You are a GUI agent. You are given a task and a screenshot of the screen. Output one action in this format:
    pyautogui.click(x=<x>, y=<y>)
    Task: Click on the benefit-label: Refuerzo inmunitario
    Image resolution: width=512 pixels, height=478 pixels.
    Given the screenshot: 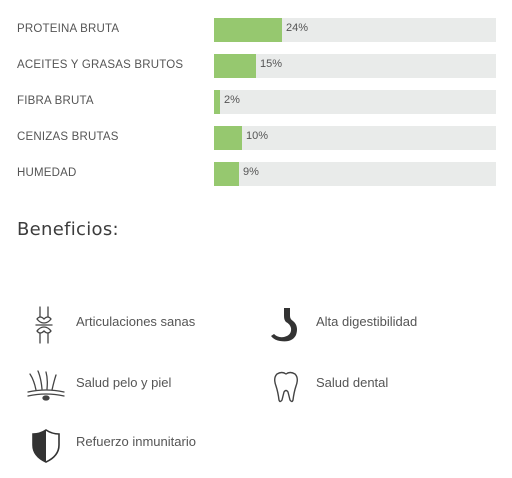 What is the action you would take?
    pyautogui.click(x=136, y=441)
    